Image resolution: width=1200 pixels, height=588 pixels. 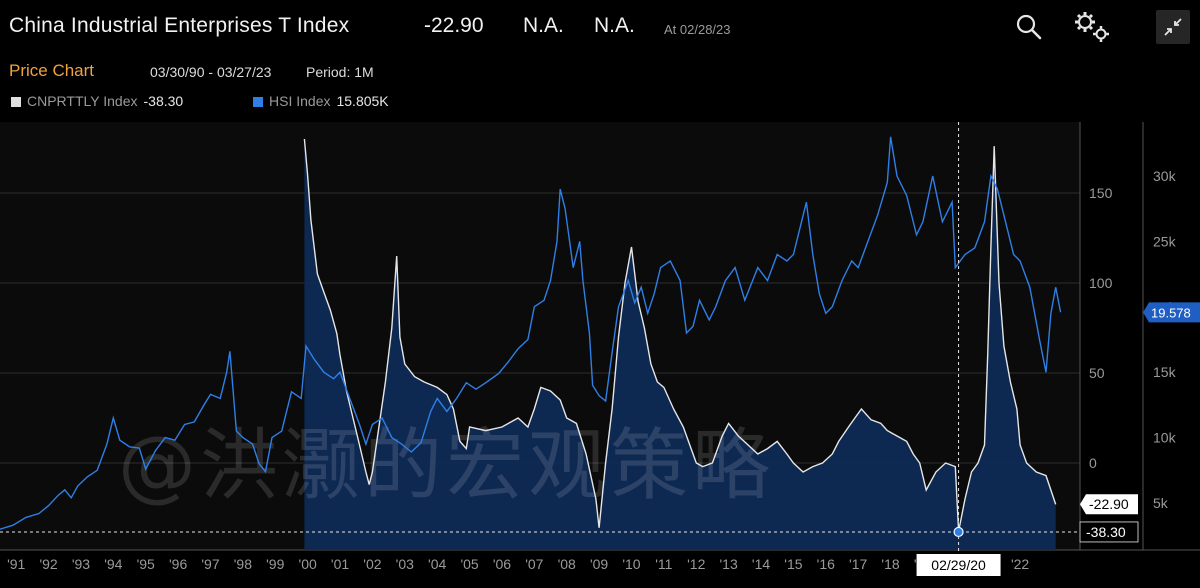 I want to click on x-axis-tick: '96, so click(x=178, y=564).